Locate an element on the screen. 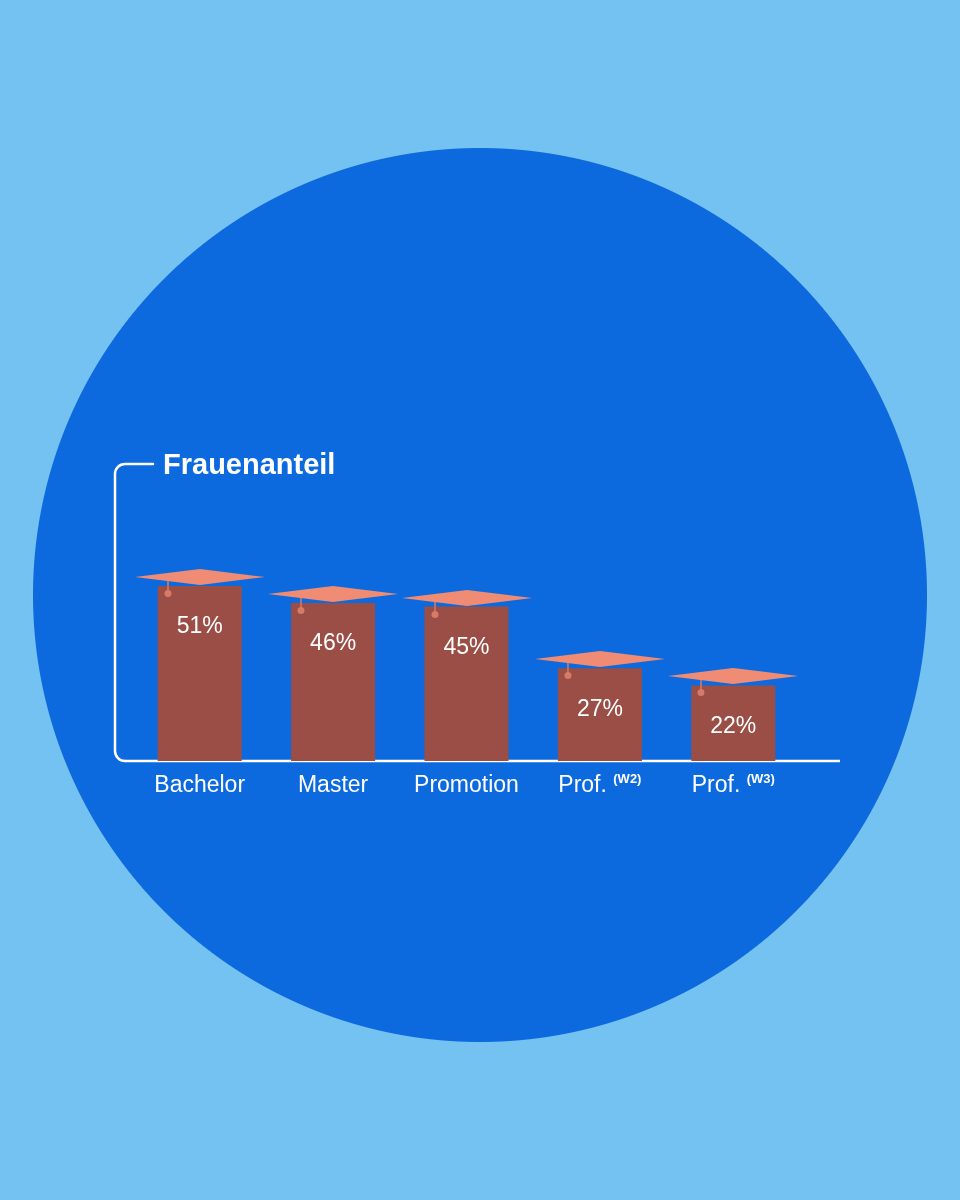  data-label: 51% is located at coordinates (199, 625).